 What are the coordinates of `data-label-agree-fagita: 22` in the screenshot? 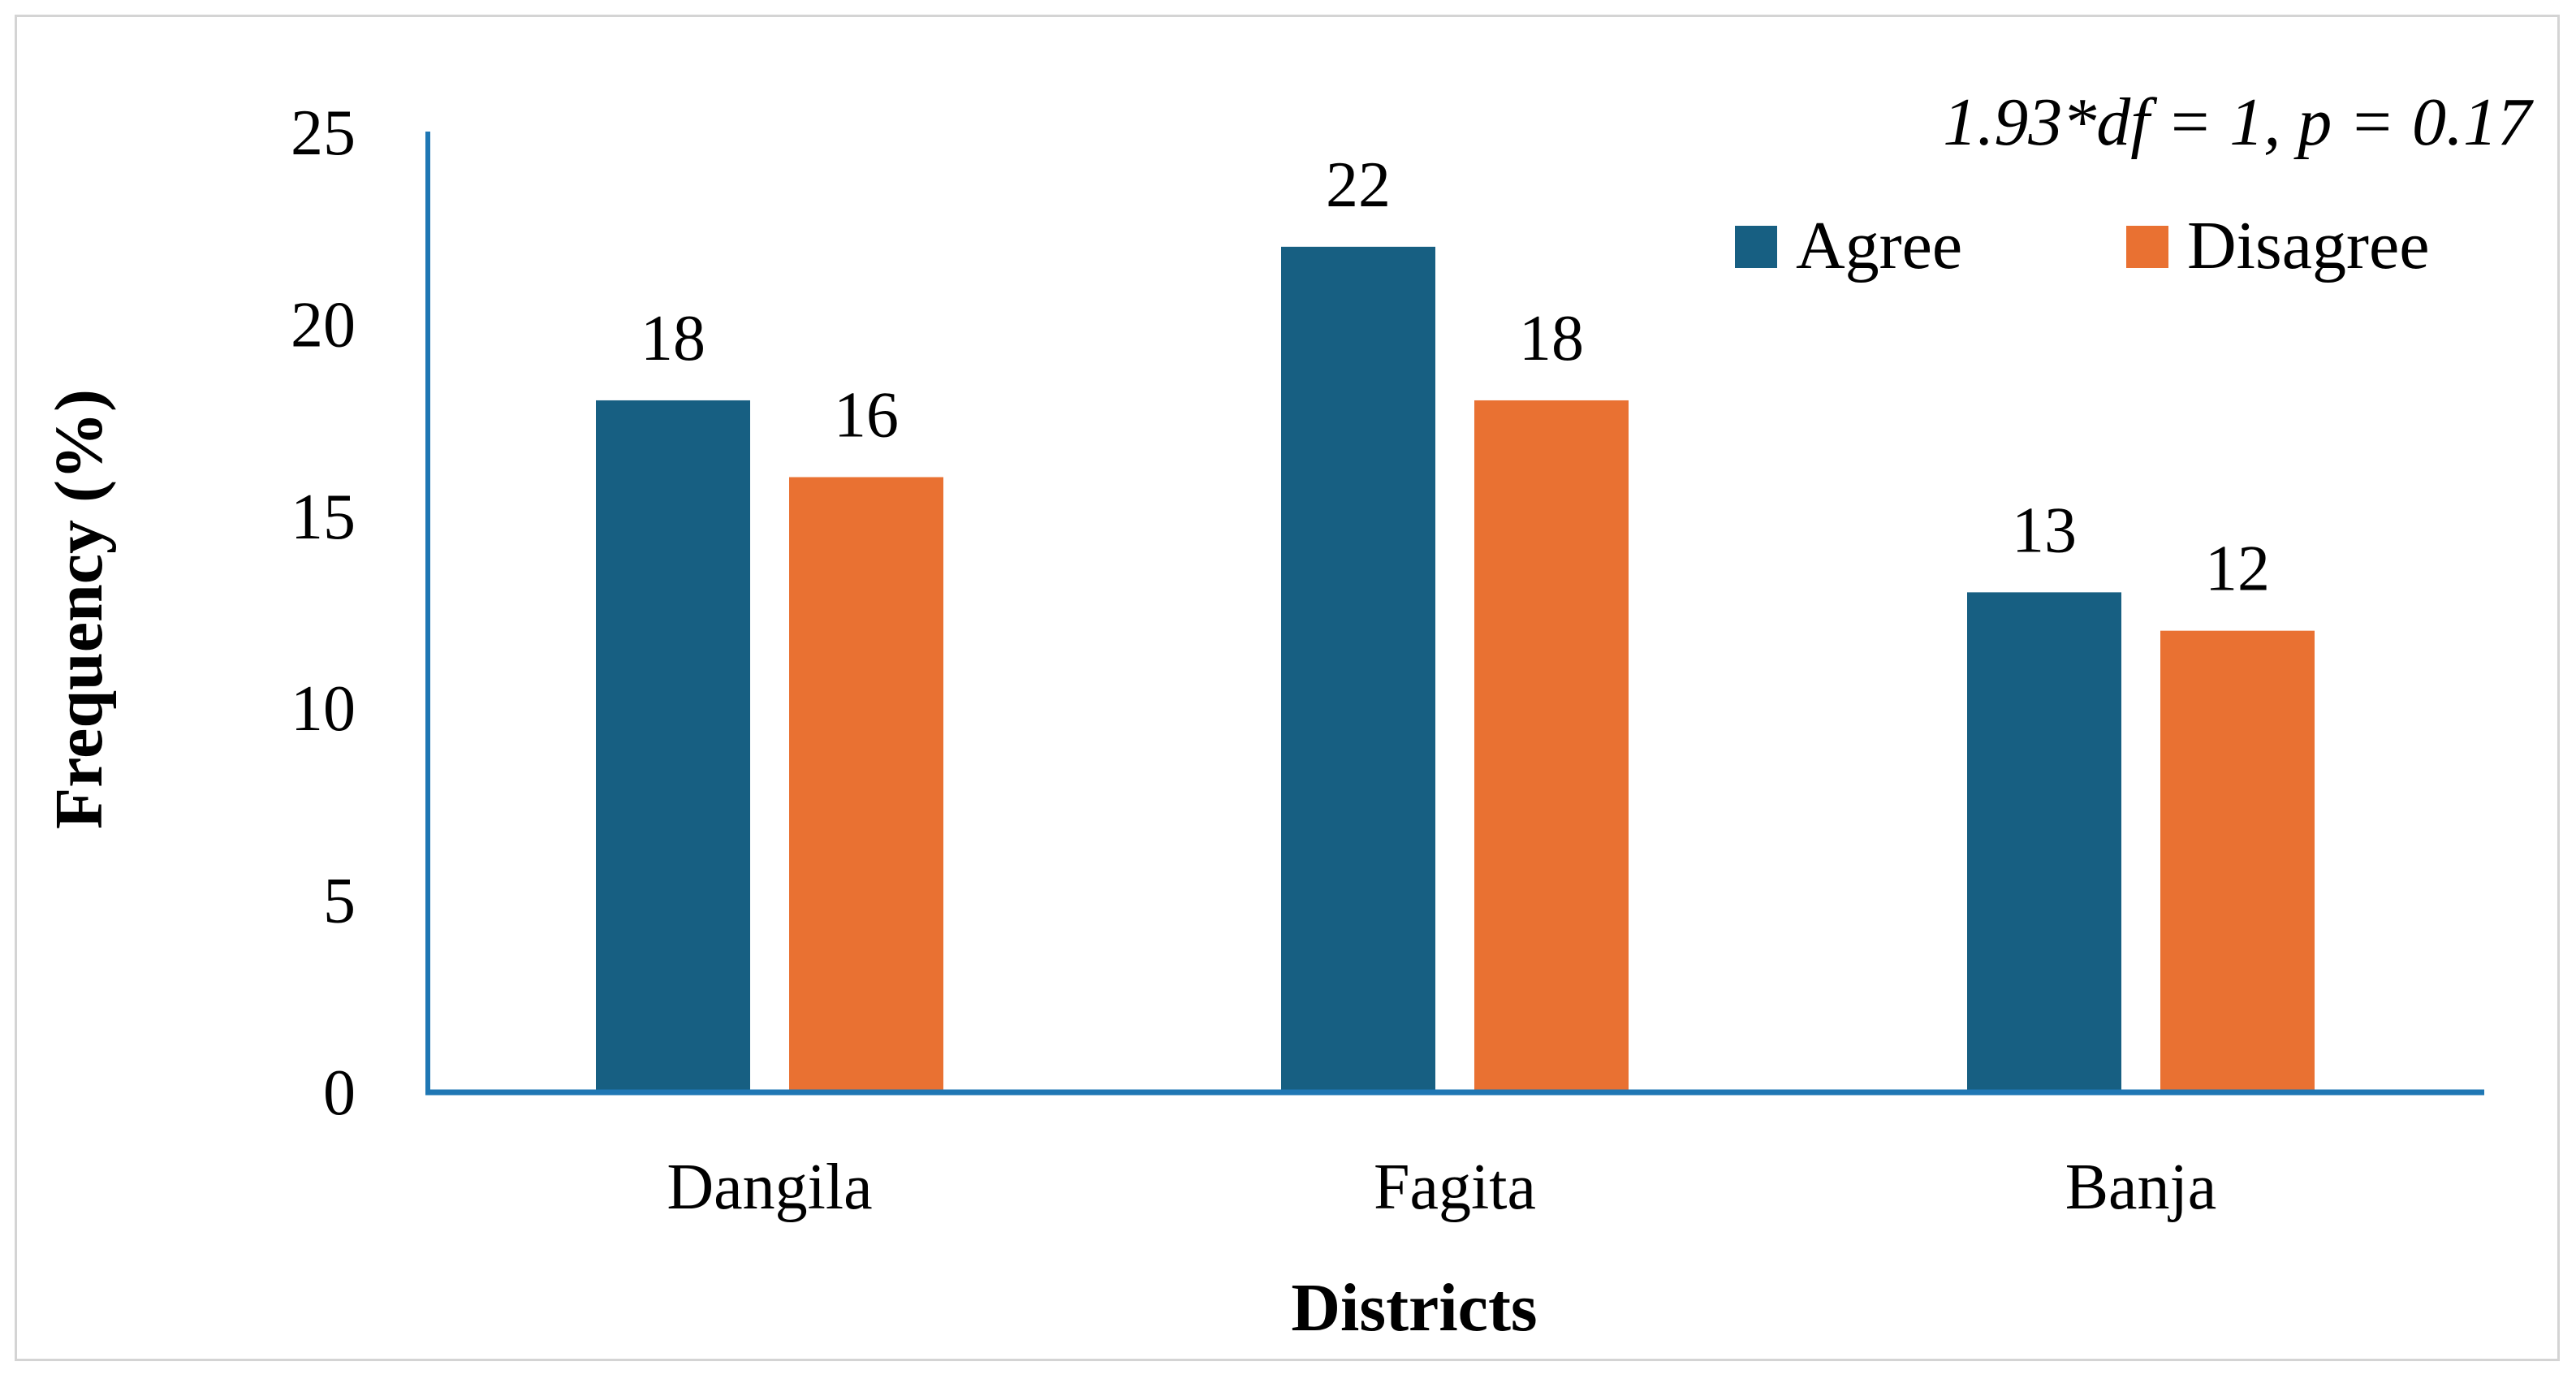 It's located at (1358, 185).